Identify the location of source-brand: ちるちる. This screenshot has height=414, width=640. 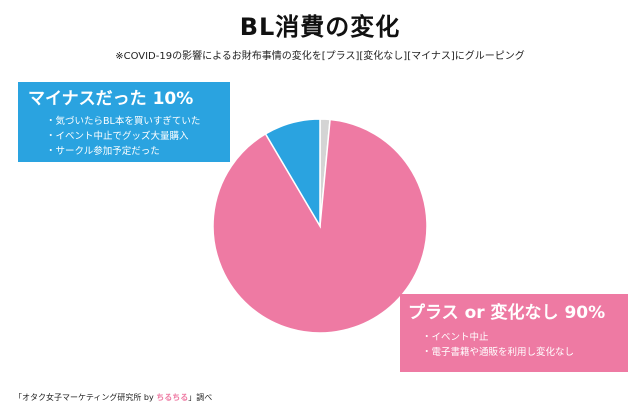
(172, 397).